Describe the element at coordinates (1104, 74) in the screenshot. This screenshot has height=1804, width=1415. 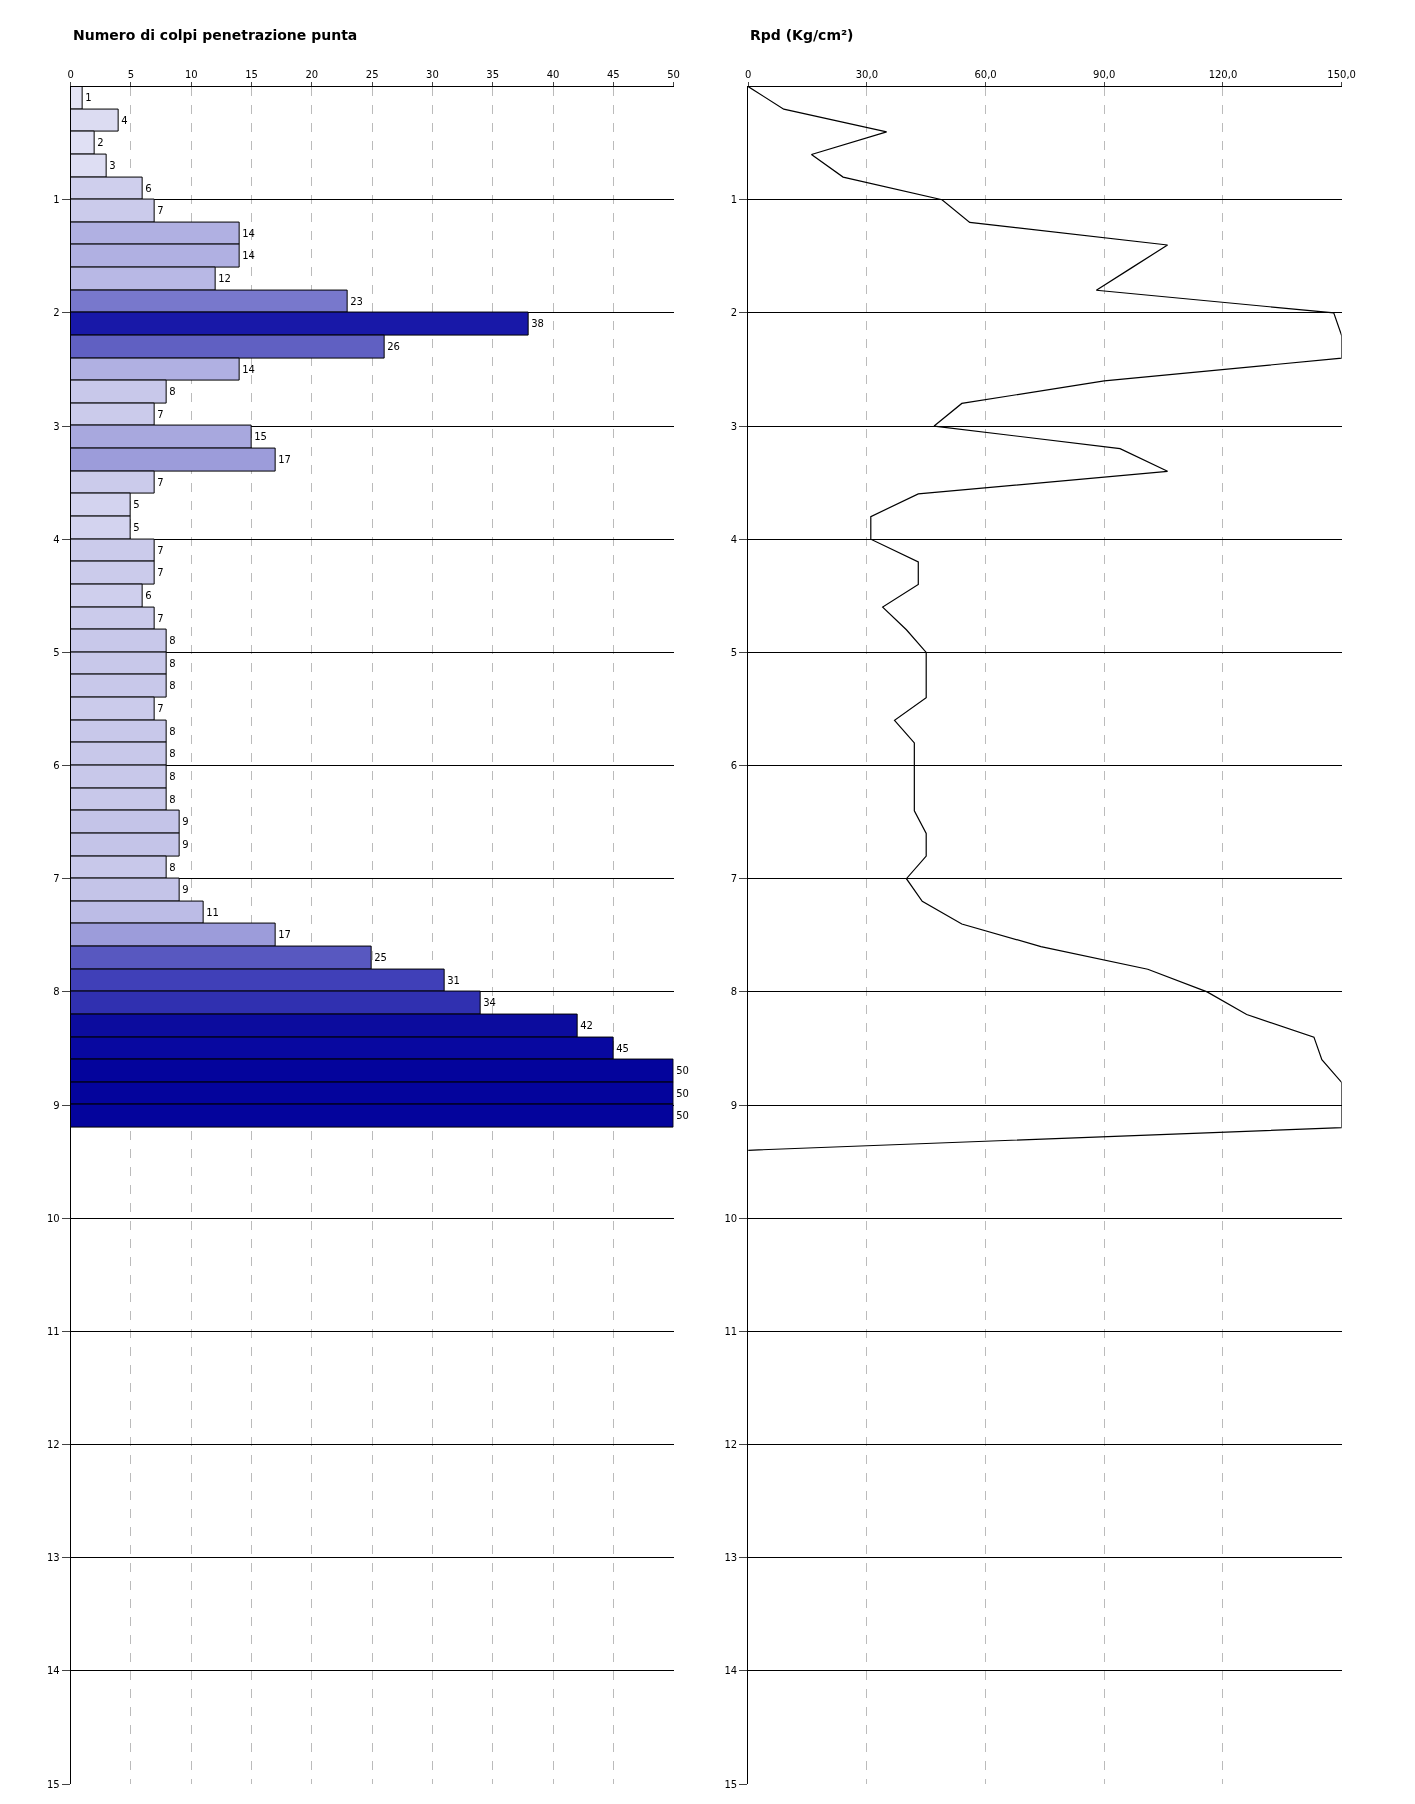
I see `x-tick-label: 90,0` at that location.